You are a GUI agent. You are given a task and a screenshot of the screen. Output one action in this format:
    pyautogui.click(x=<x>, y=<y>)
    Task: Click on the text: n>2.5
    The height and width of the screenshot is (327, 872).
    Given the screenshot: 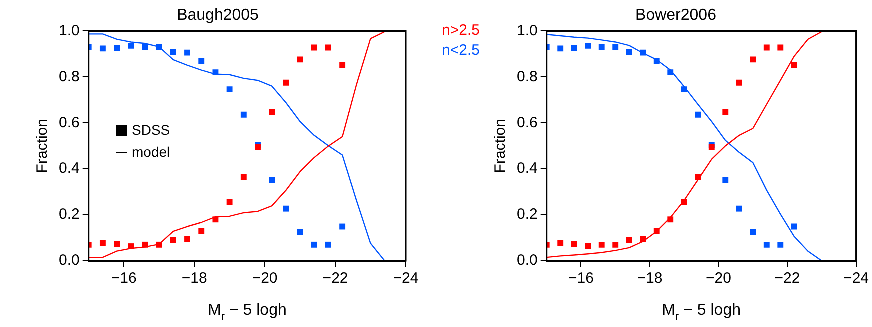 What is the action you would take?
    pyautogui.click(x=461, y=30)
    